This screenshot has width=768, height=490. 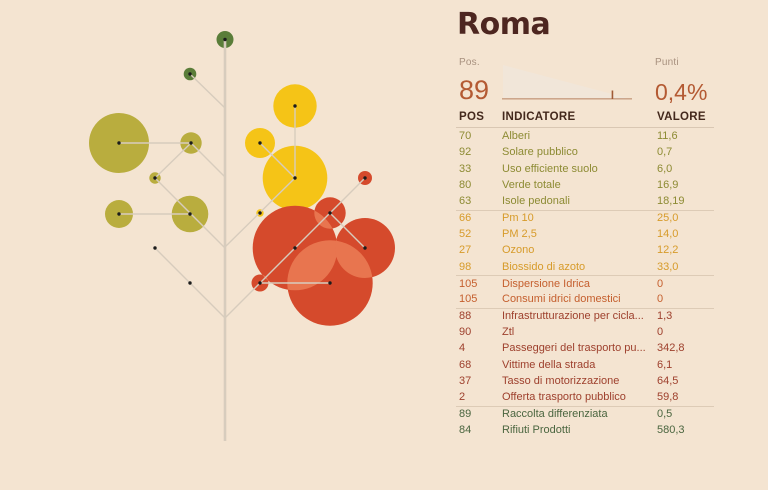 I want to click on indicator-cell: Alberi, so click(x=516, y=136).